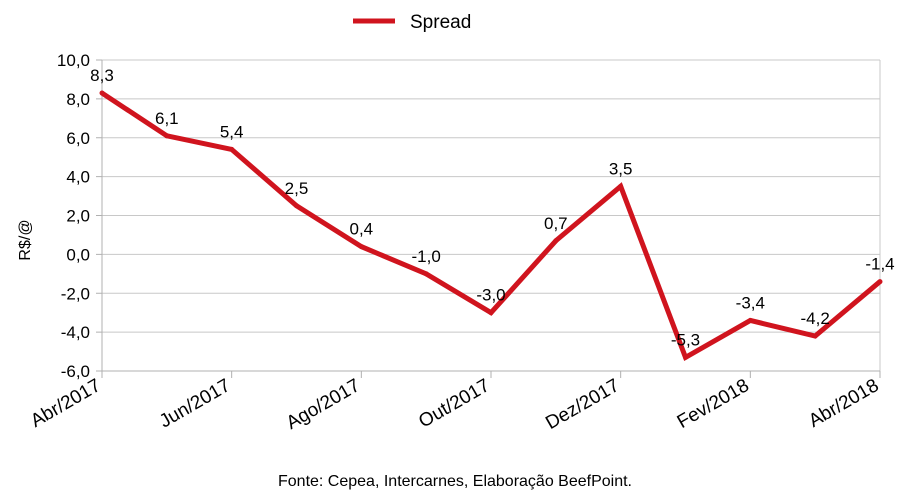 The image size is (910, 497). Describe the element at coordinates (582, 404) in the screenshot. I see `x-tick-label: Dez/2017` at that location.